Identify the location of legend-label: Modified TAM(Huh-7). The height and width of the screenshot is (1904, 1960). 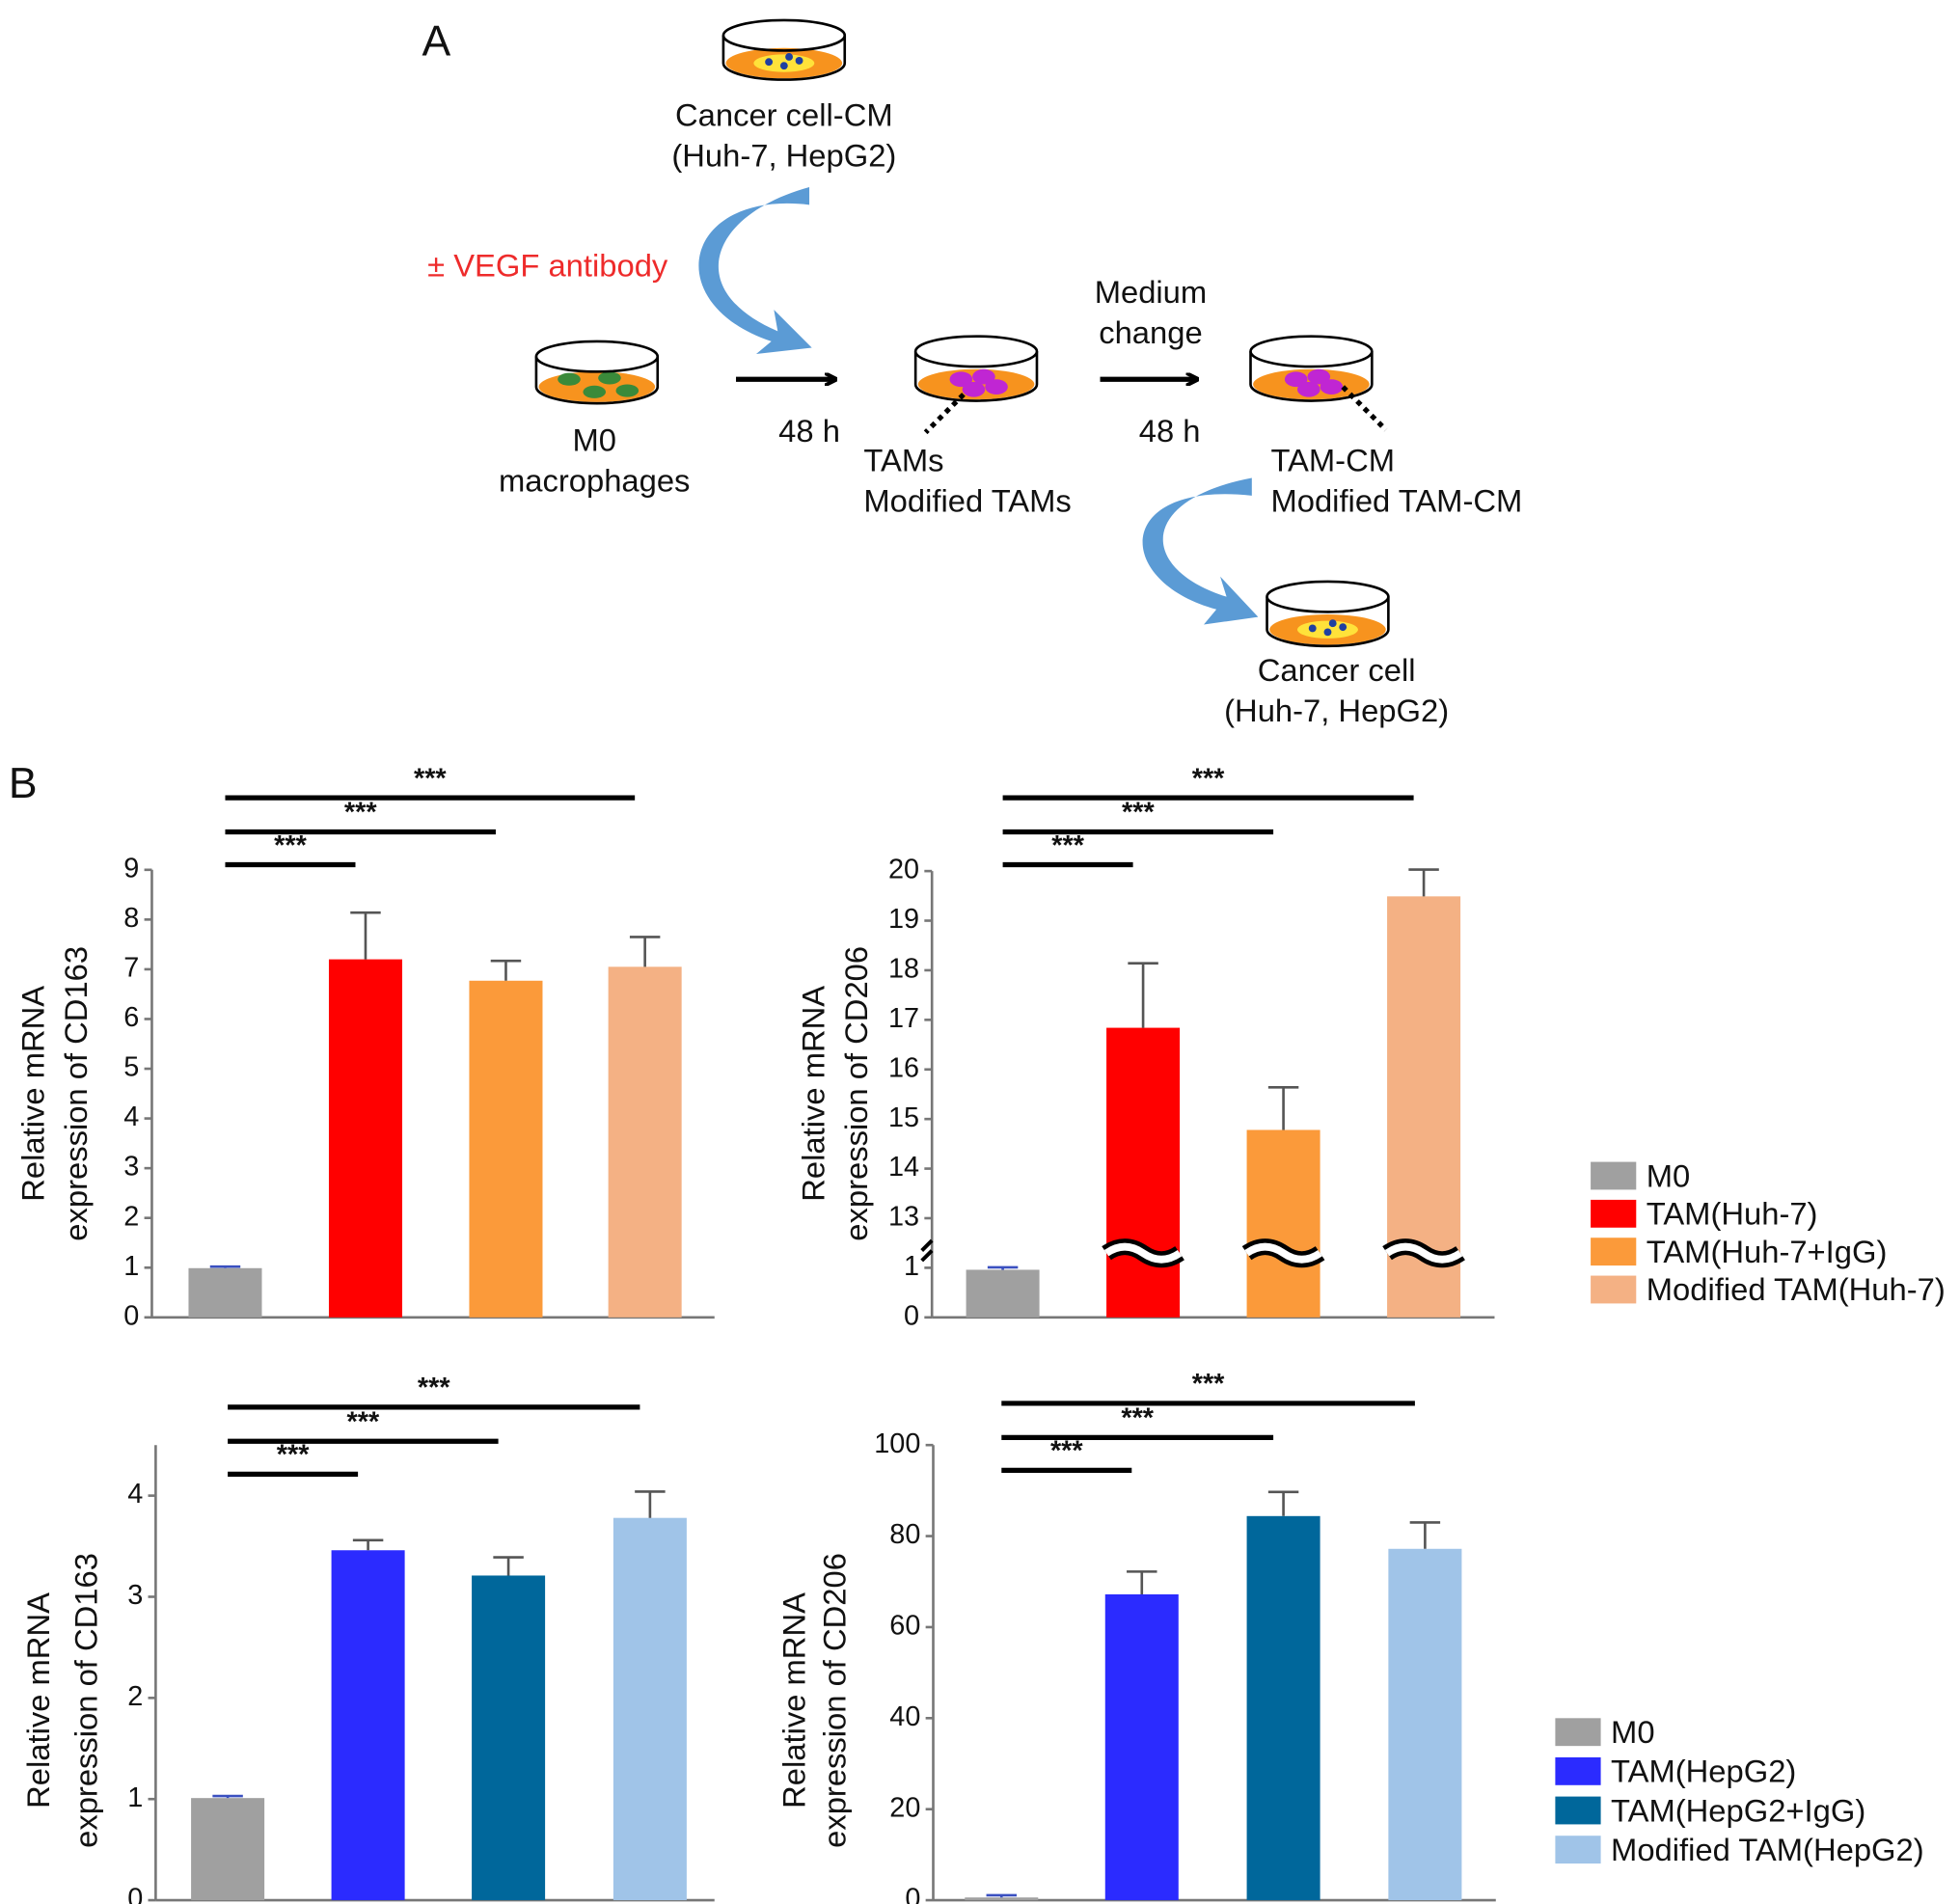
(1796, 1289).